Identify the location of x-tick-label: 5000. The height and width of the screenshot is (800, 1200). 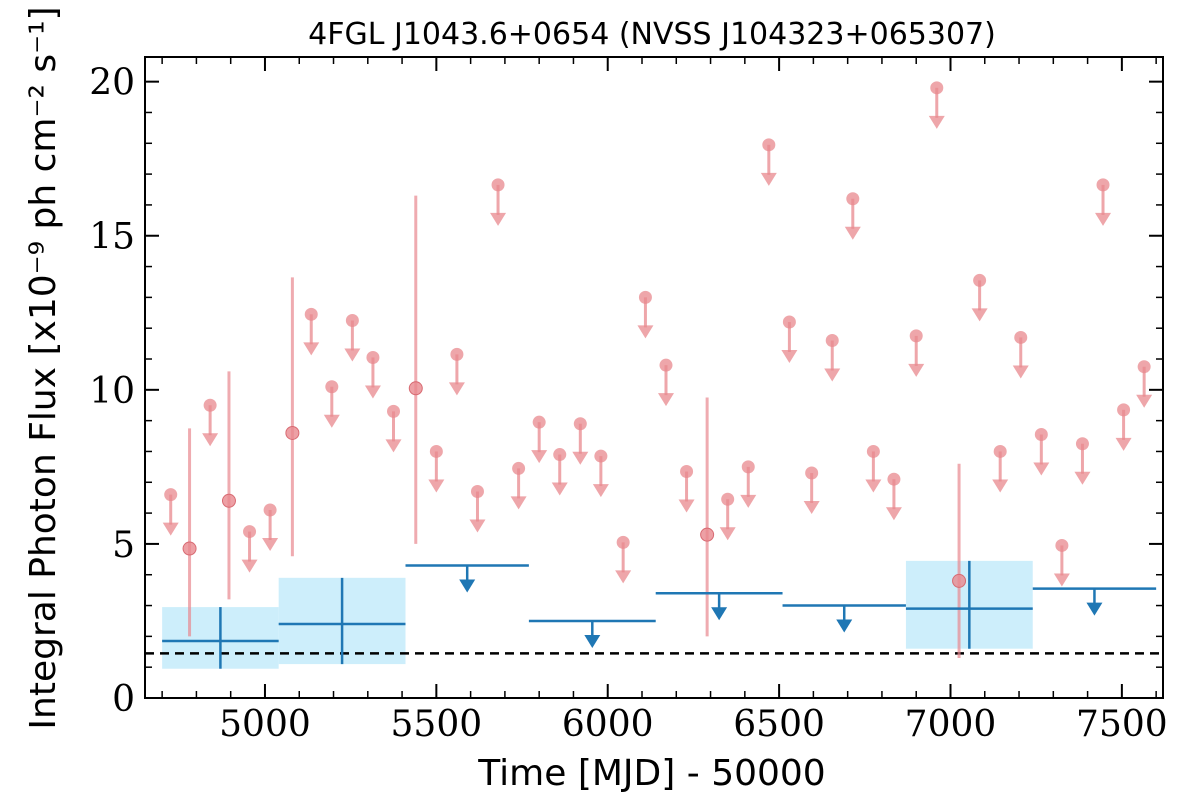
(265, 724).